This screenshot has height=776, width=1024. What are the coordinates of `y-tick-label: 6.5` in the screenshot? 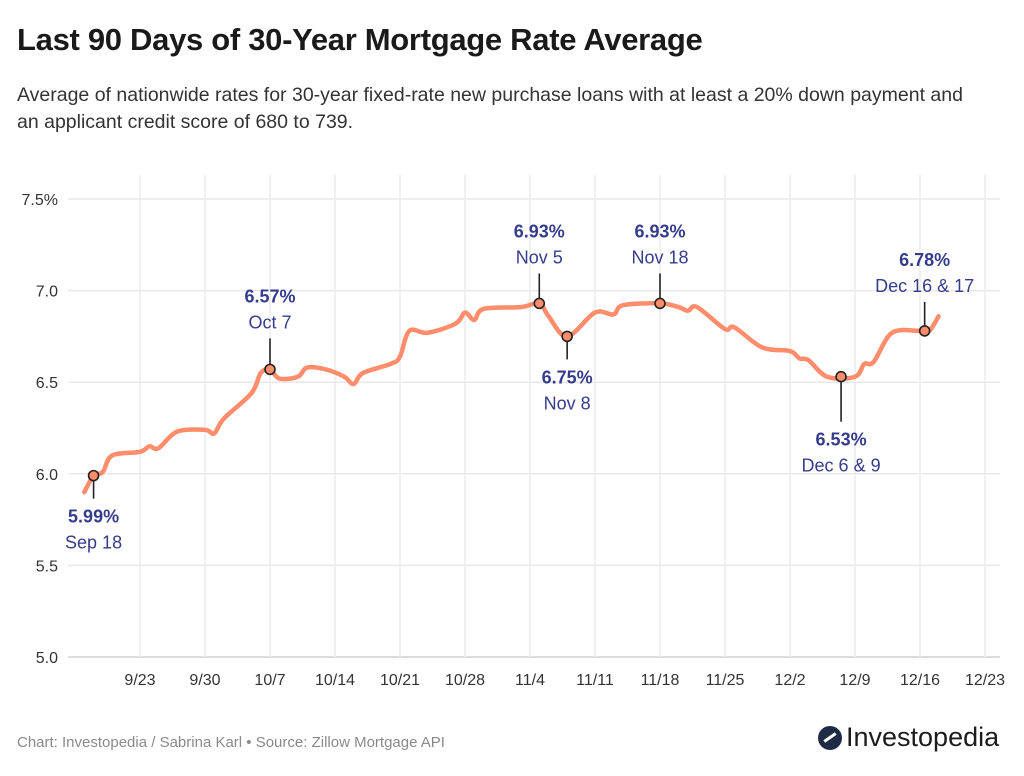 It's located at (47, 383).